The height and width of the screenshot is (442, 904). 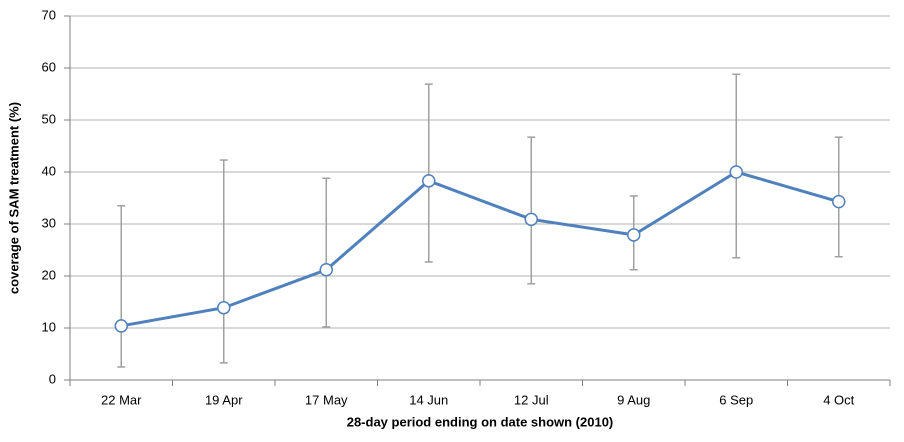 I want to click on x-tick-label: 14 Jun, so click(x=428, y=399).